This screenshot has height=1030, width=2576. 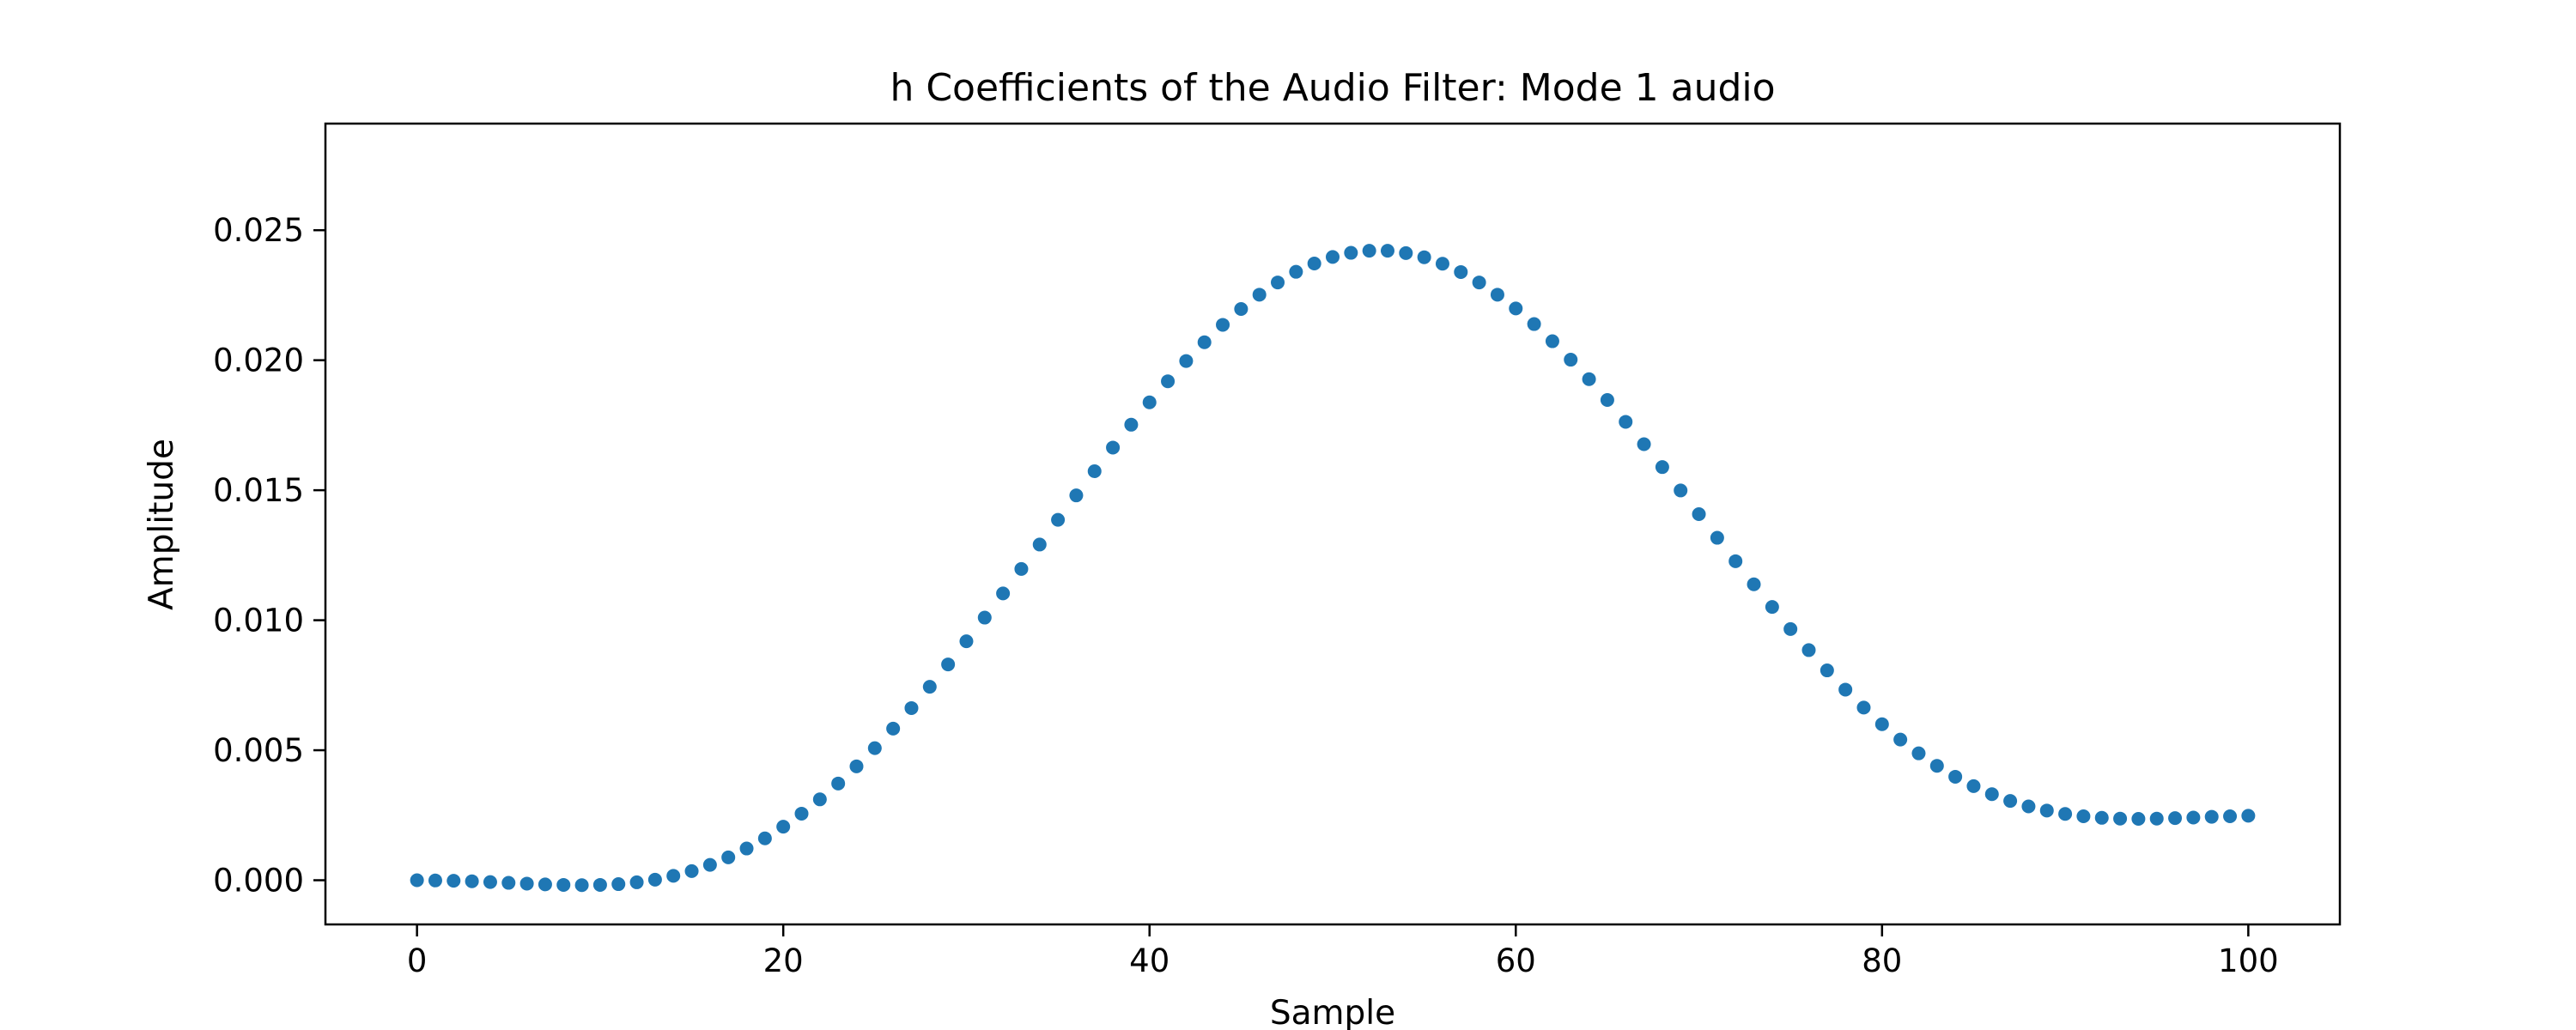 I want to click on x-axis-label: Sample, so click(x=1332, y=1012).